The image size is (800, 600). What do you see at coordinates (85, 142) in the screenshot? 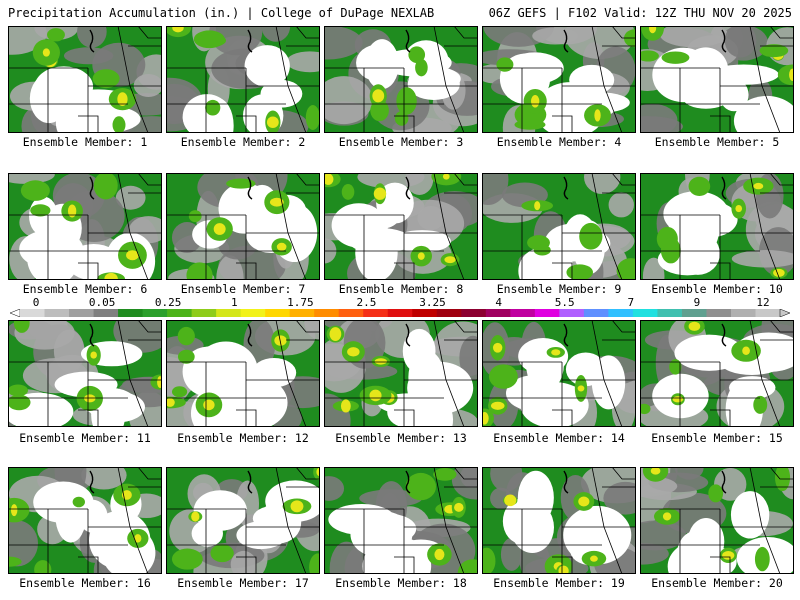
I see `member-caption: Ensemble Member: 1` at bounding box center [85, 142].